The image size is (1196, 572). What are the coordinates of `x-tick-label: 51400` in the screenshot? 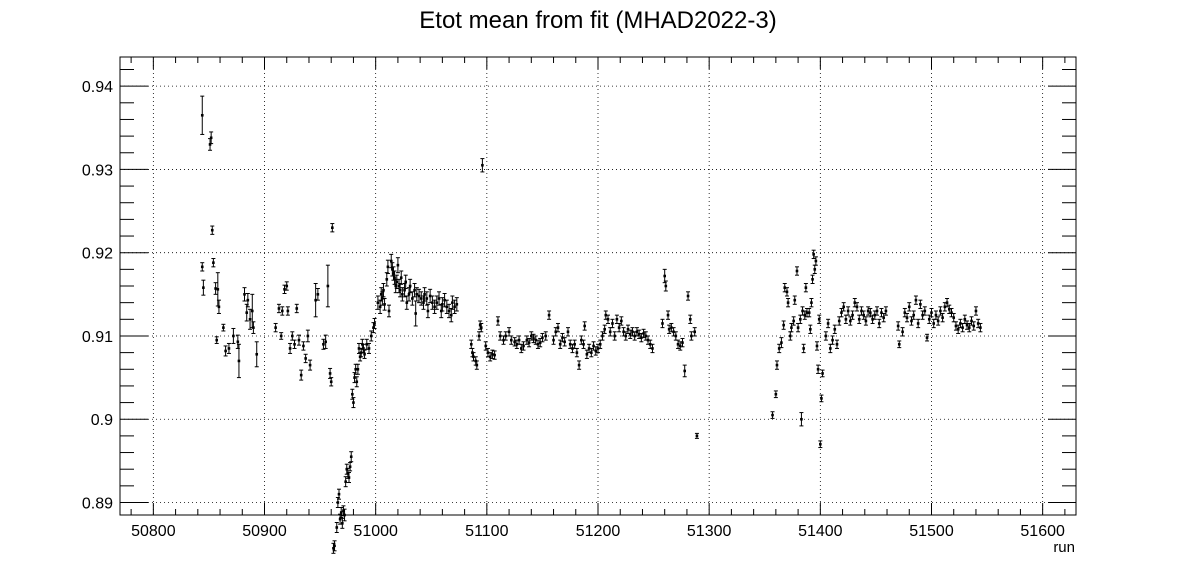 It's located at (820, 531).